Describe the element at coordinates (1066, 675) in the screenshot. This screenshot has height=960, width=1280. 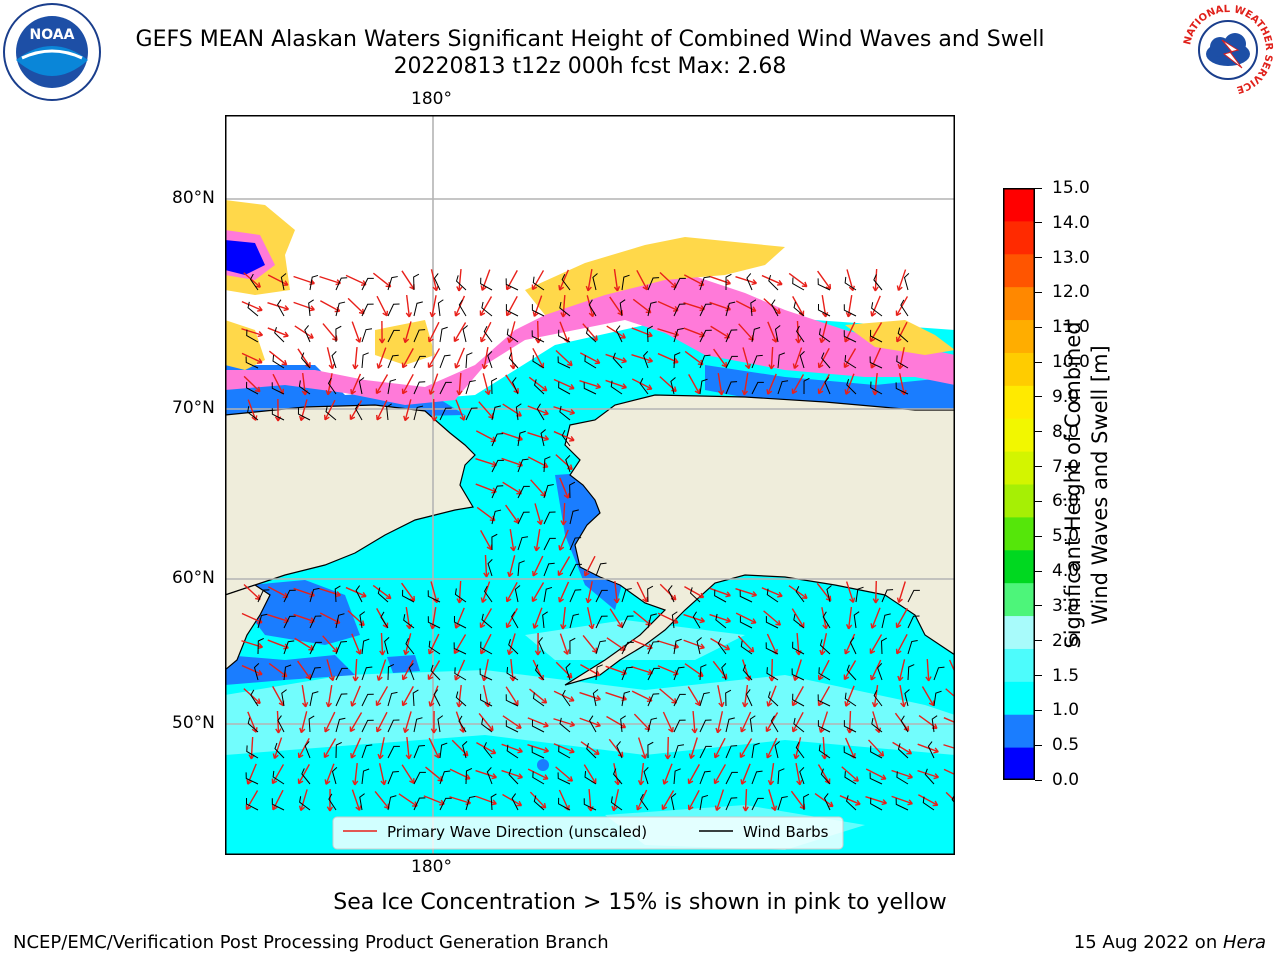
I see `colorbar-tick-label: 1.5` at that location.